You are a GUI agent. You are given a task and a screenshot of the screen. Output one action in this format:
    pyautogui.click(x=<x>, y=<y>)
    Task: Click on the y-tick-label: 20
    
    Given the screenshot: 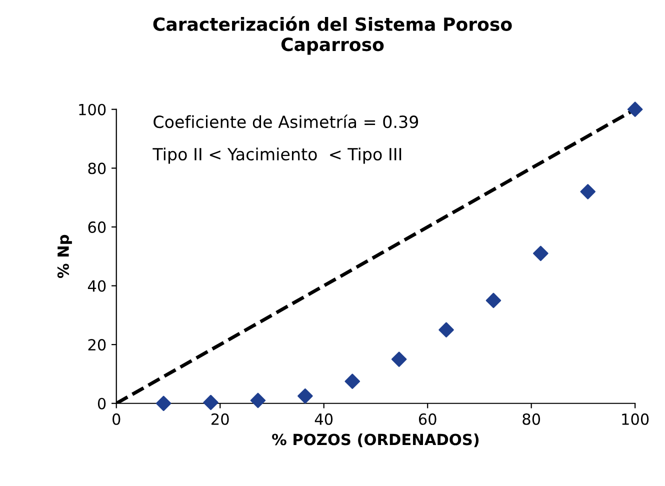 What is the action you would take?
    pyautogui.click(x=97, y=345)
    